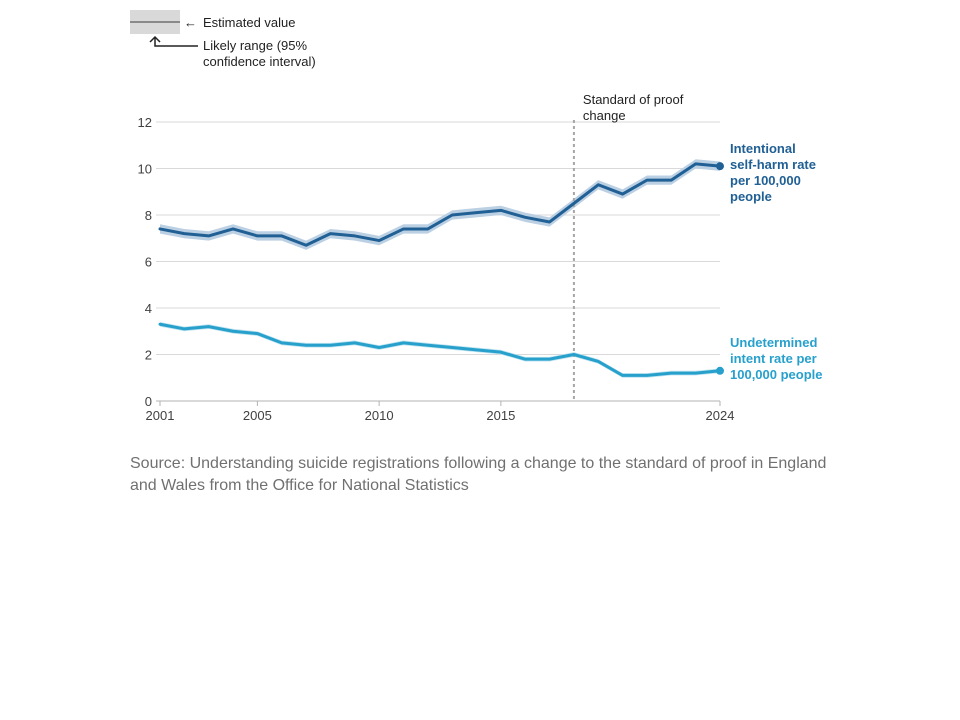 This screenshot has height=720, width=960. What do you see at coordinates (773, 358) in the screenshot?
I see `undetermined-label: intent rate per` at bounding box center [773, 358].